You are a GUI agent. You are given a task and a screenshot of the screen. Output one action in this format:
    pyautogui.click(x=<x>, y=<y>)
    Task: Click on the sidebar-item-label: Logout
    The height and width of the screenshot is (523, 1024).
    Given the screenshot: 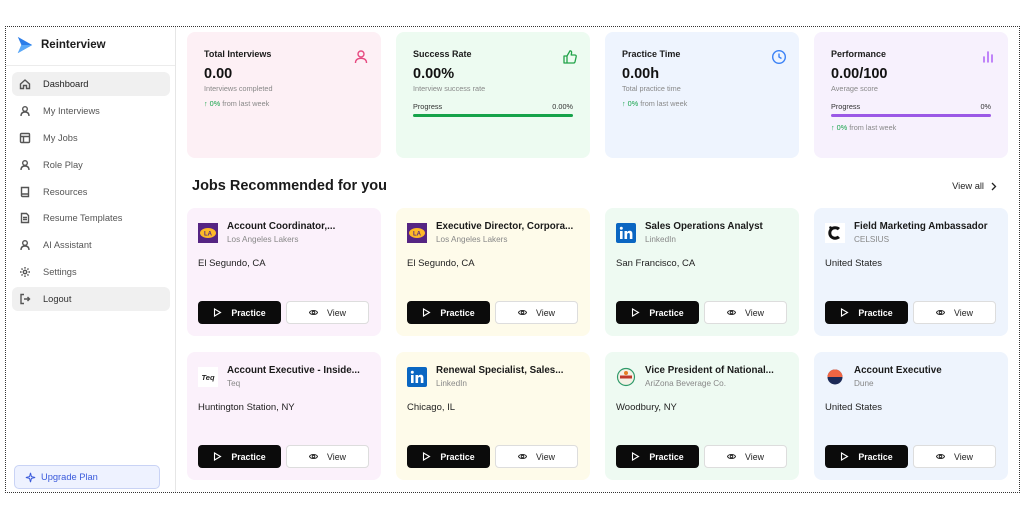 What is the action you would take?
    pyautogui.click(x=57, y=299)
    